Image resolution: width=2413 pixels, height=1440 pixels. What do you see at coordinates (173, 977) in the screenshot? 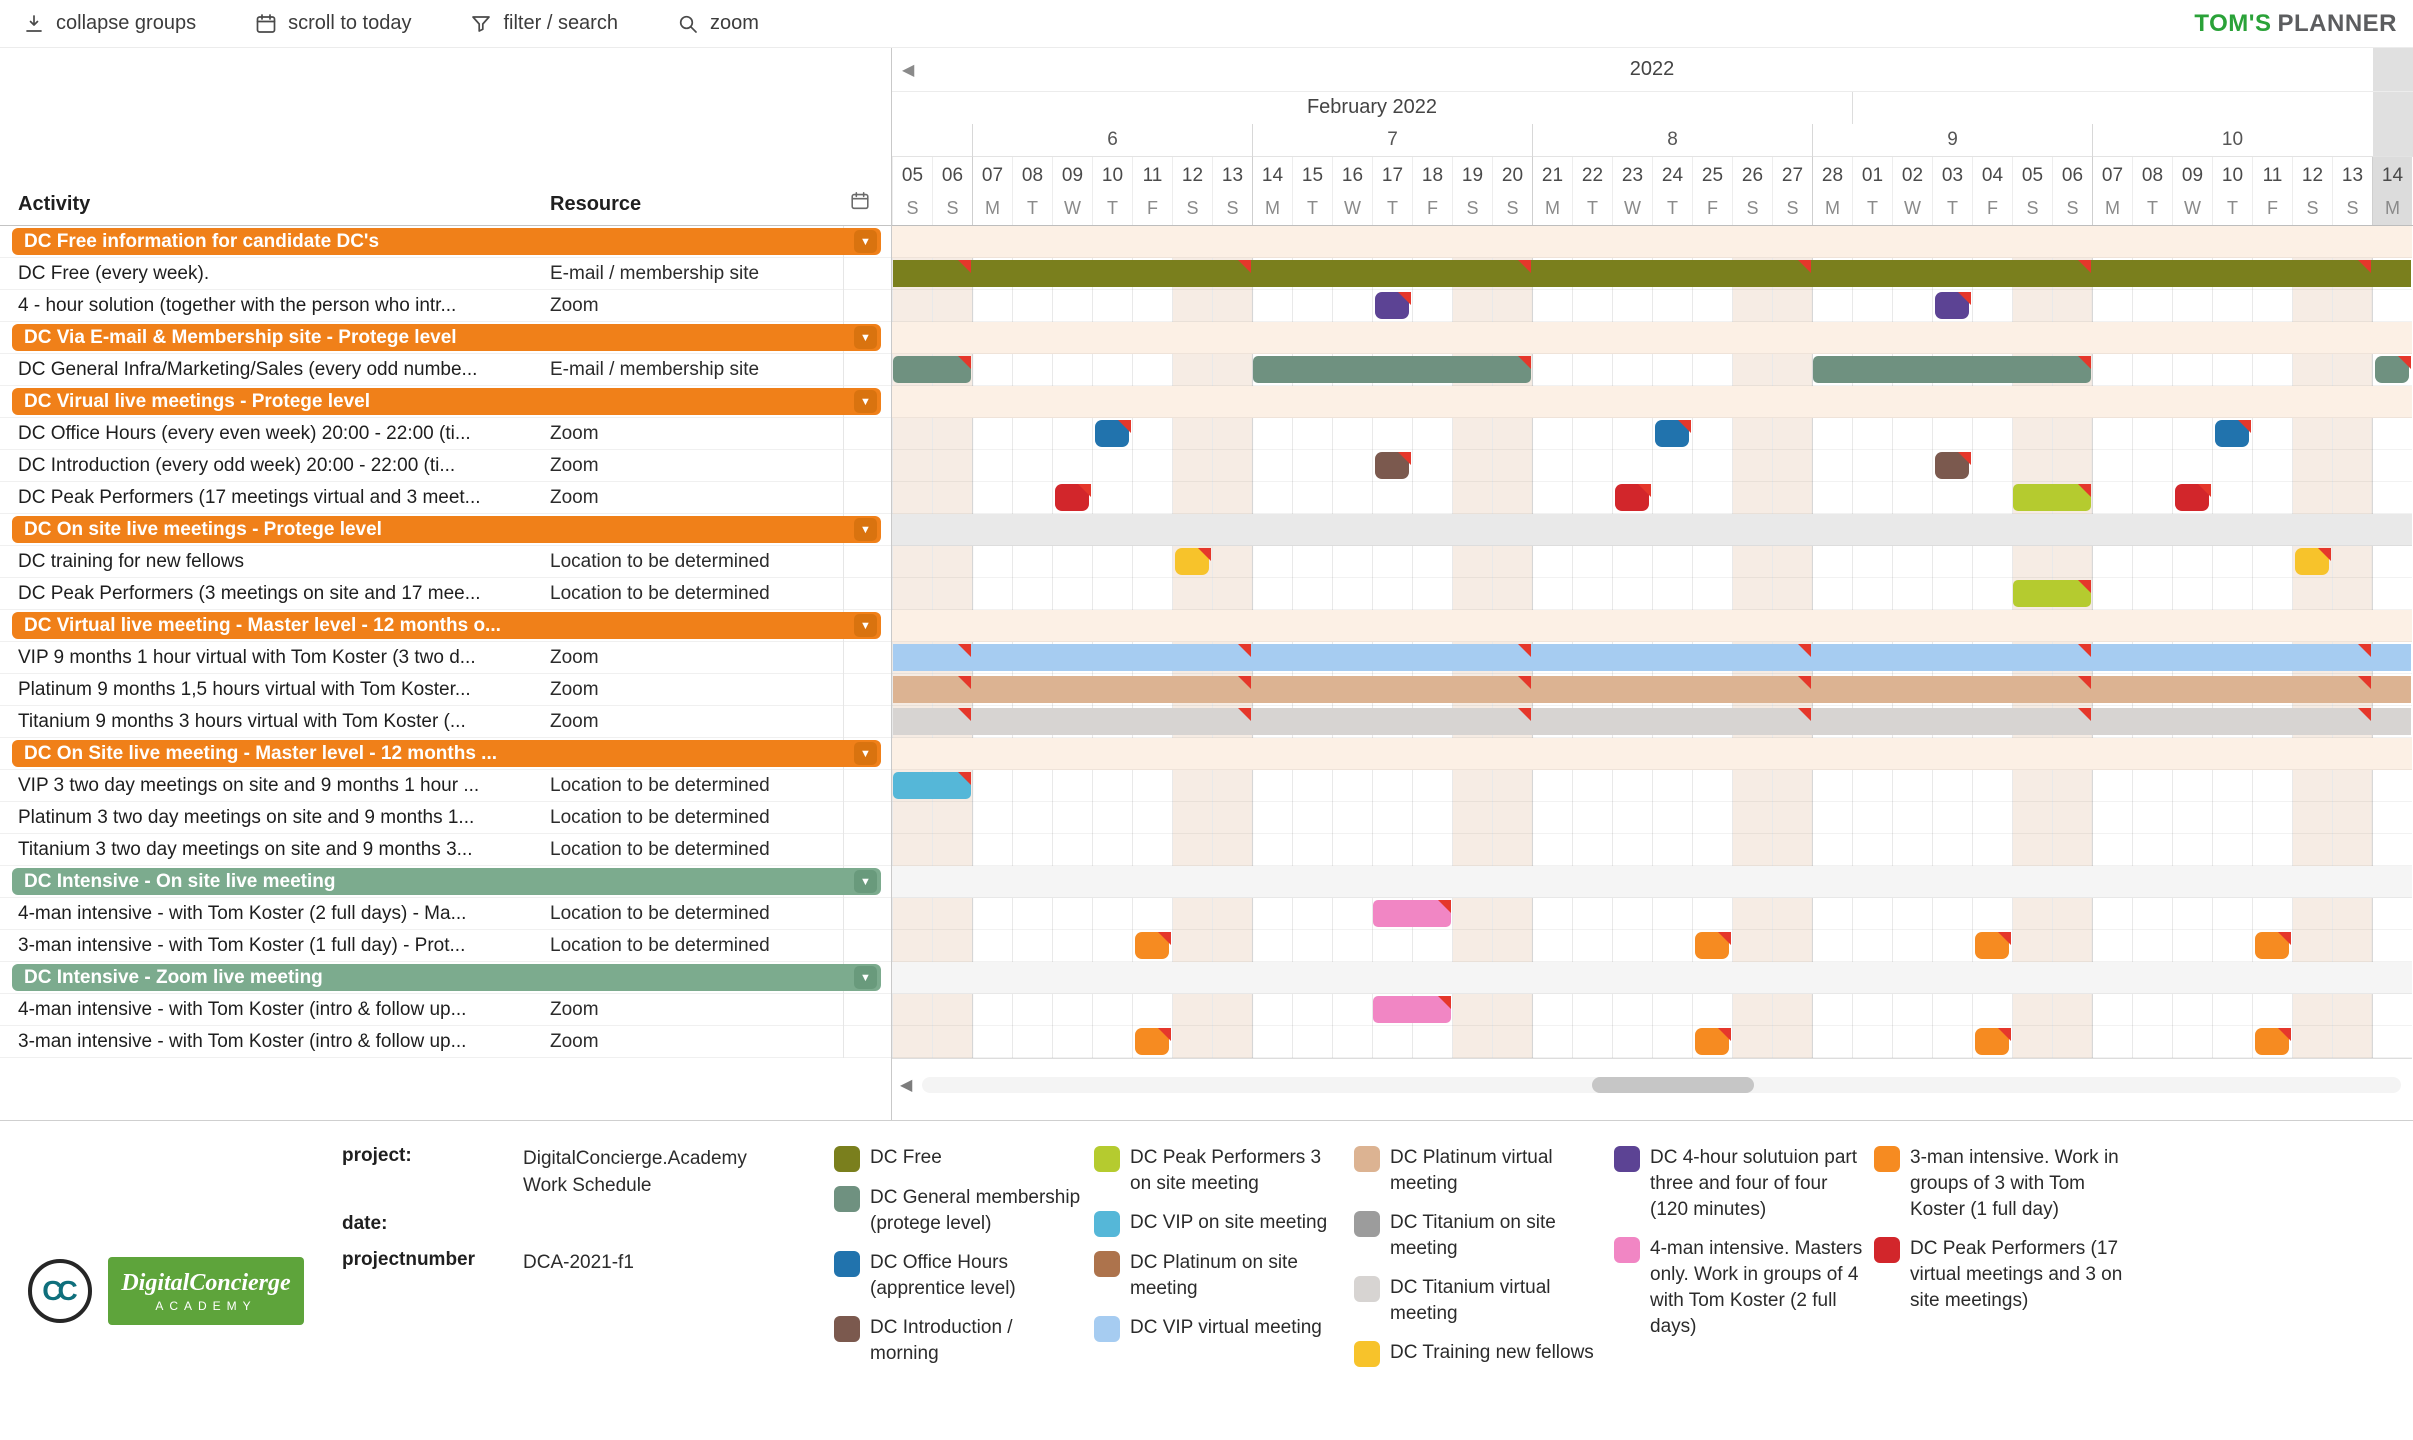
I see `group-title: DC Intensive - Zoom live meeting` at bounding box center [173, 977].